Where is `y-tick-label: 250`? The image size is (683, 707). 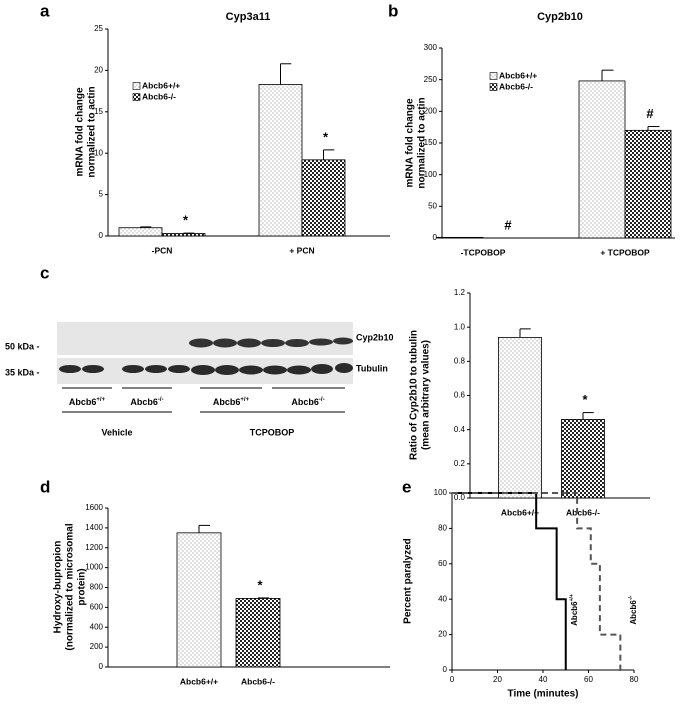
y-tick-label: 250 is located at coordinates (431, 79).